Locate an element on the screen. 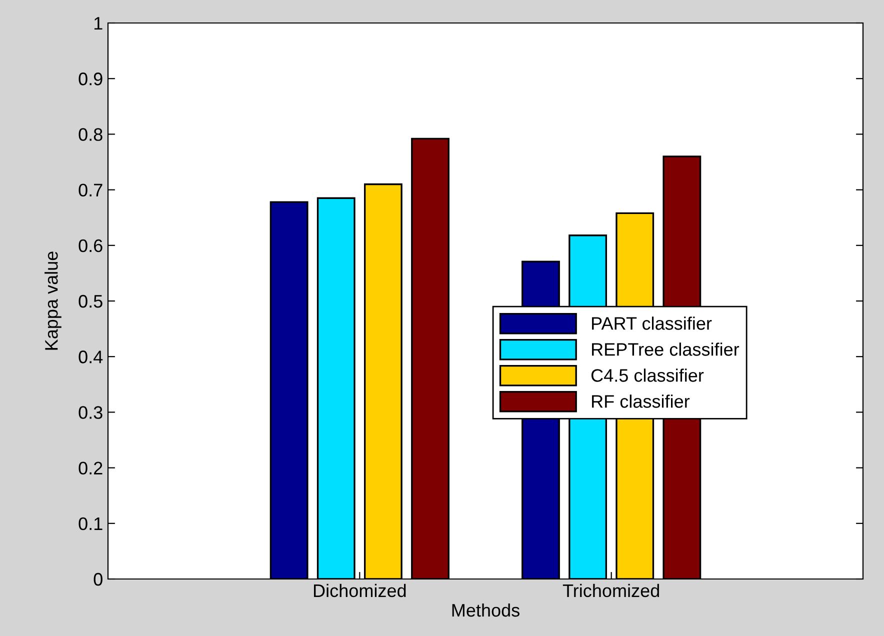 This screenshot has height=636, width=884. legend-label: C4.5 classifier is located at coordinates (647, 375).